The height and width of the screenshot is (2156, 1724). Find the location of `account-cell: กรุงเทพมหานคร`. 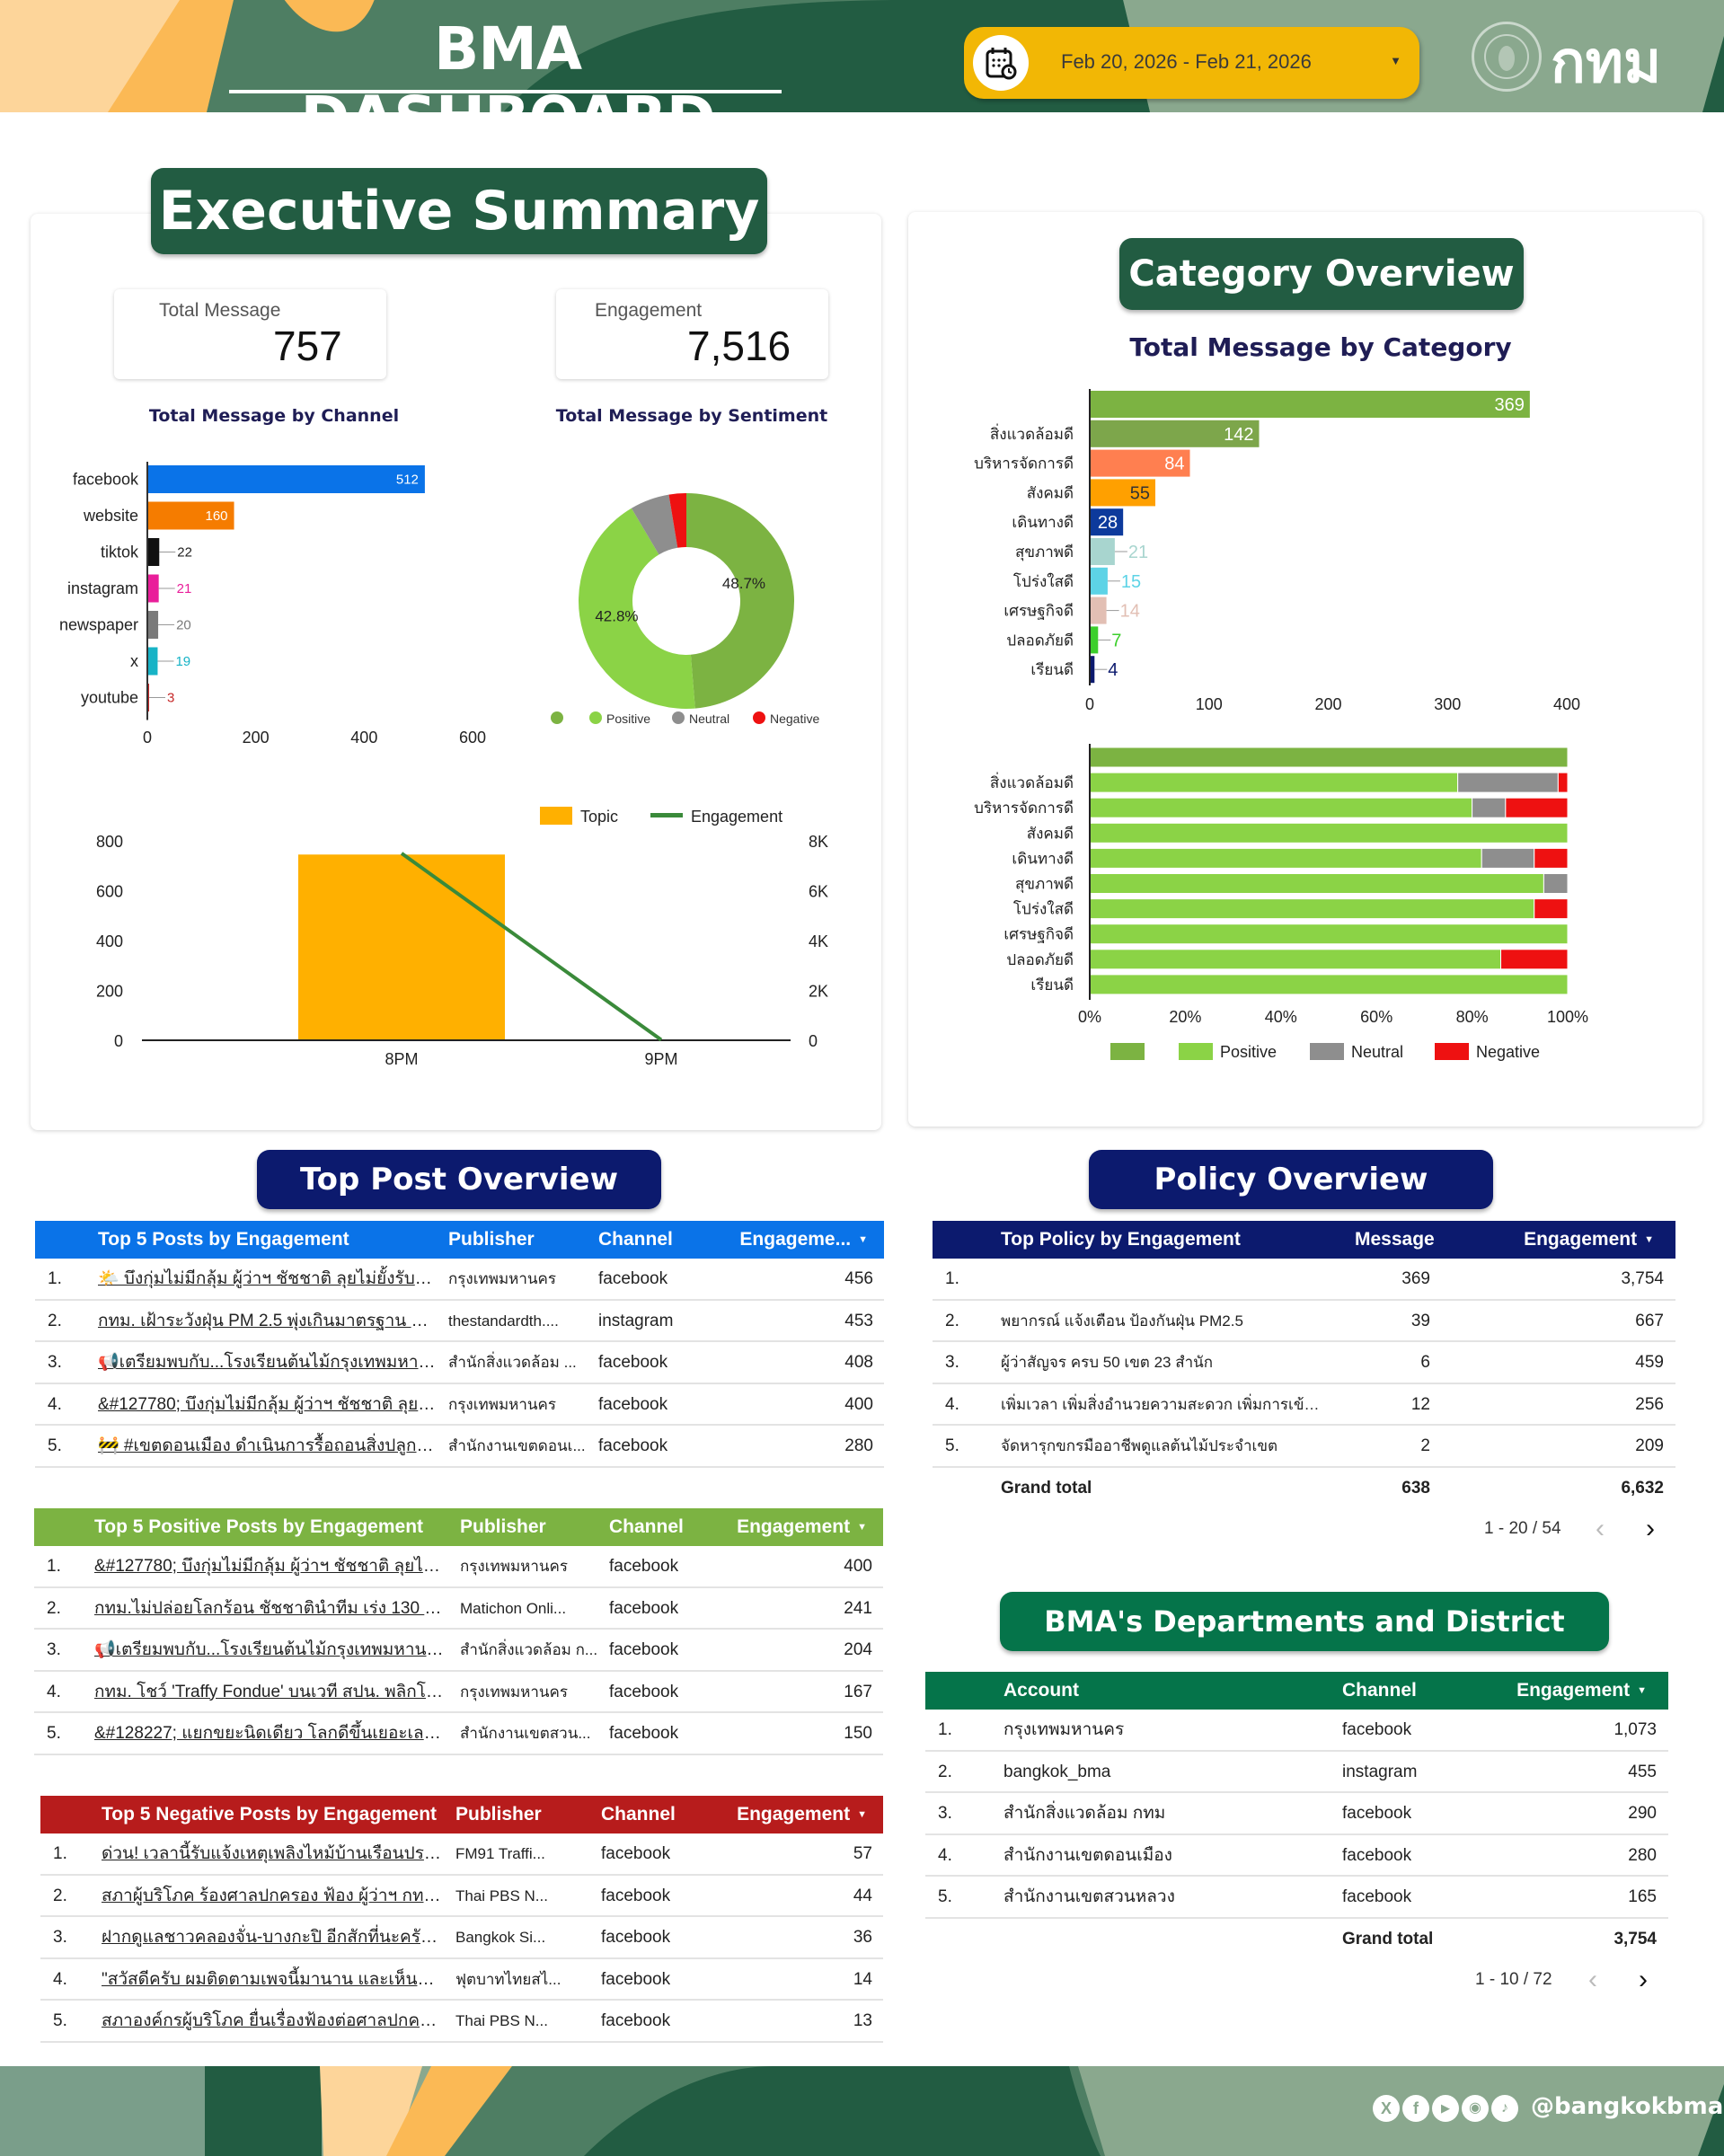

account-cell: กรุงเทพมหานคร is located at coordinates (1064, 1730).